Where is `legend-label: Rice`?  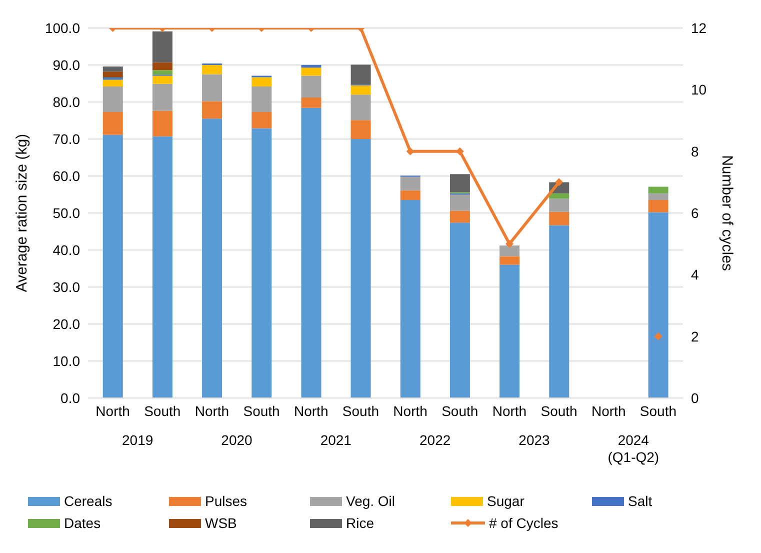
legend-label: Rice is located at coordinates (360, 523).